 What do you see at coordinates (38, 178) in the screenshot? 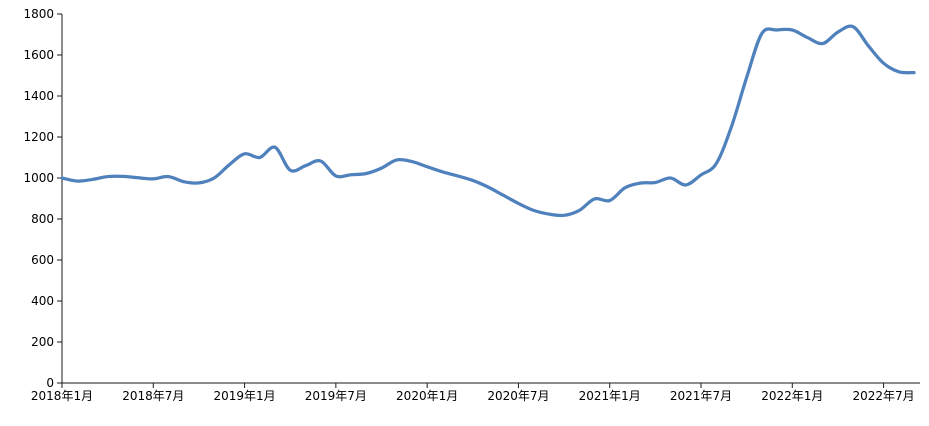
I see `y-axis-tick-label: 1000` at bounding box center [38, 178].